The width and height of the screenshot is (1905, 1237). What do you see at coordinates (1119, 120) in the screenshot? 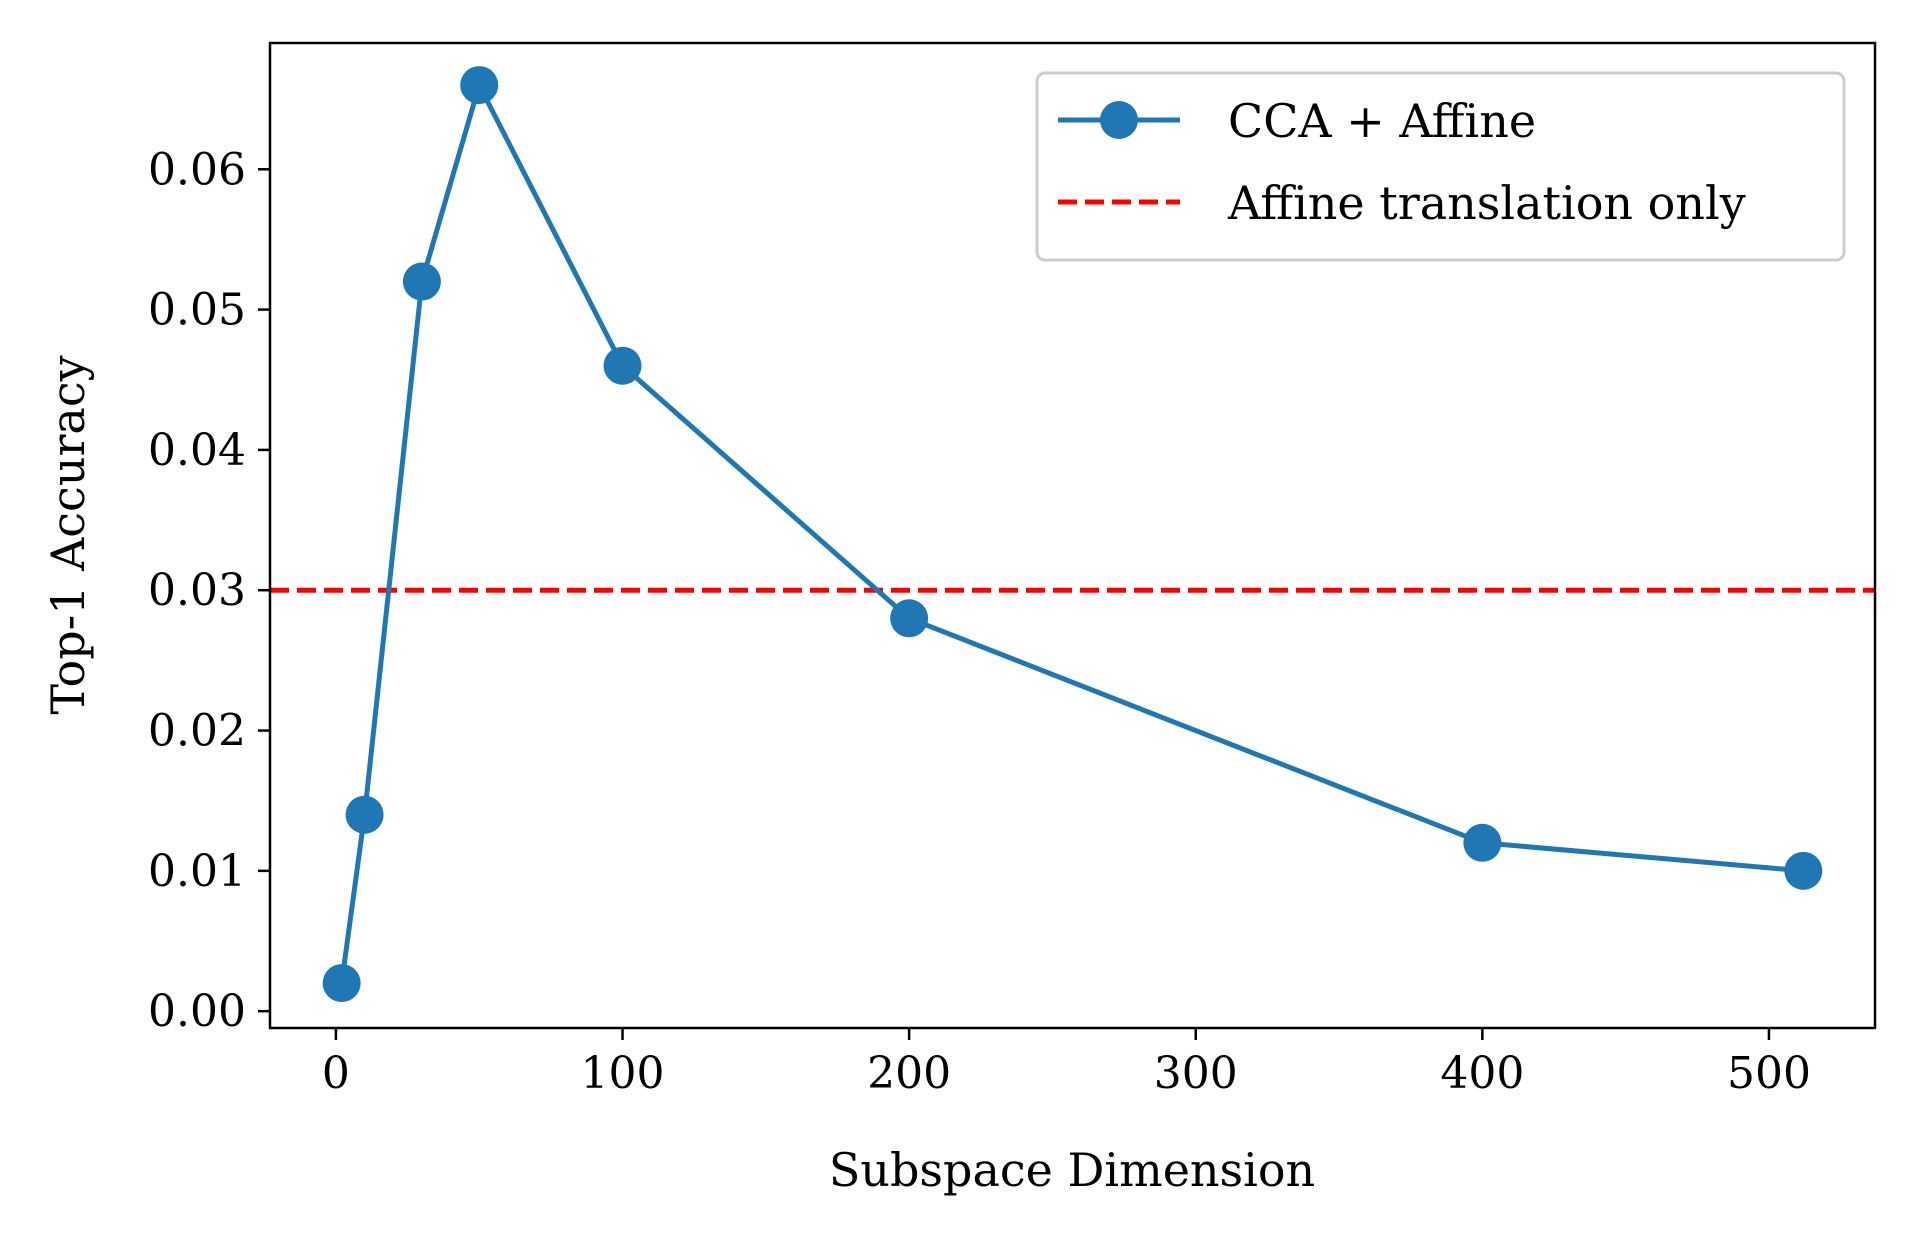
I see `legend-marker-swatch` at bounding box center [1119, 120].